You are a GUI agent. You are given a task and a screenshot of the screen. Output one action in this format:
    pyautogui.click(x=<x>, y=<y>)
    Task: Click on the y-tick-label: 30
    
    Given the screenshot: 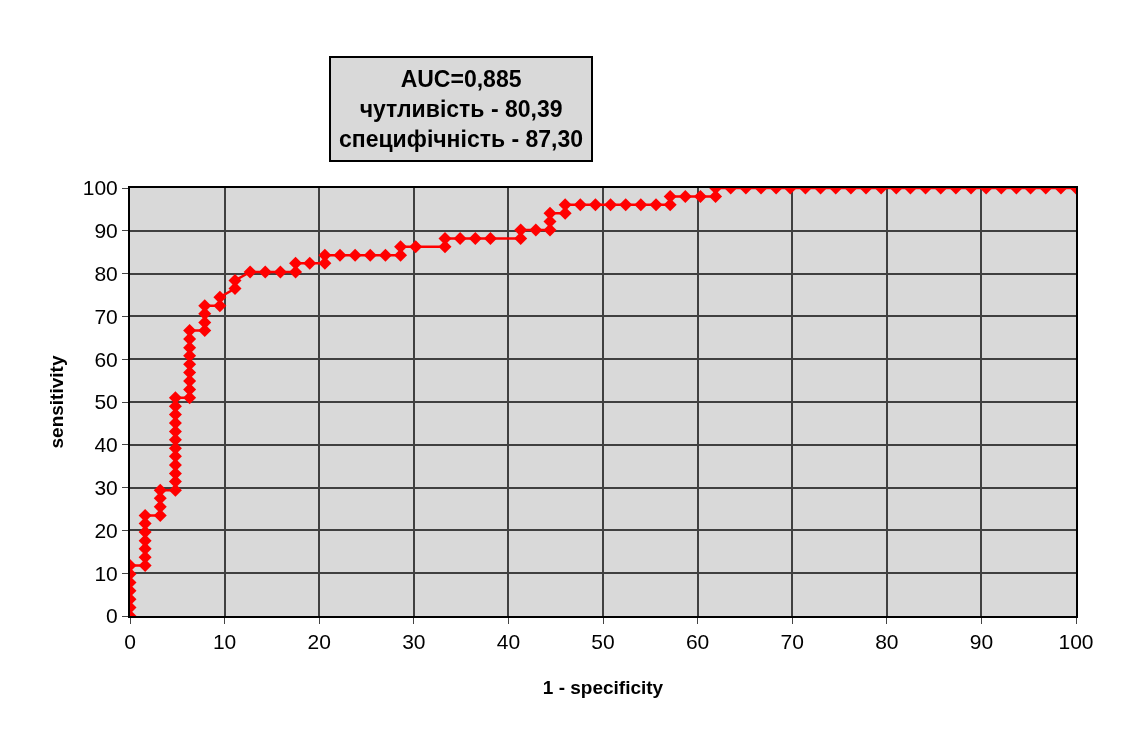 What is the action you would take?
    pyautogui.click(x=106, y=487)
    